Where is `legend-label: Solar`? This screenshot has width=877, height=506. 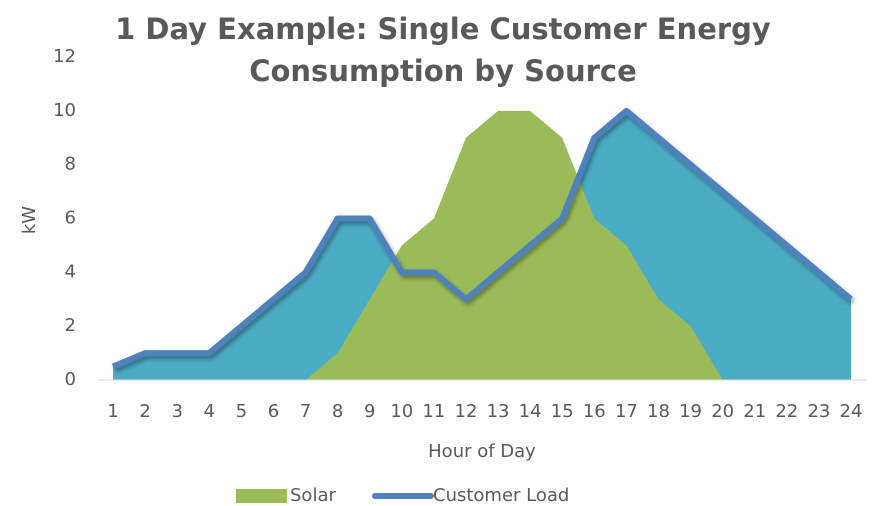 legend-label: Solar is located at coordinates (313, 495).